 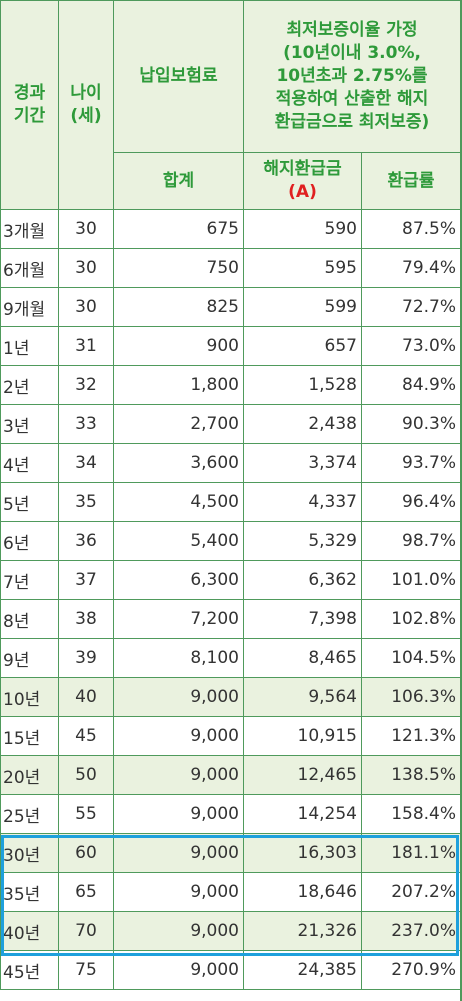 What do you see at coordinates (302, 268) in the screenshot?
I see `refund-cell: 595` at bounding box center [302, 268].